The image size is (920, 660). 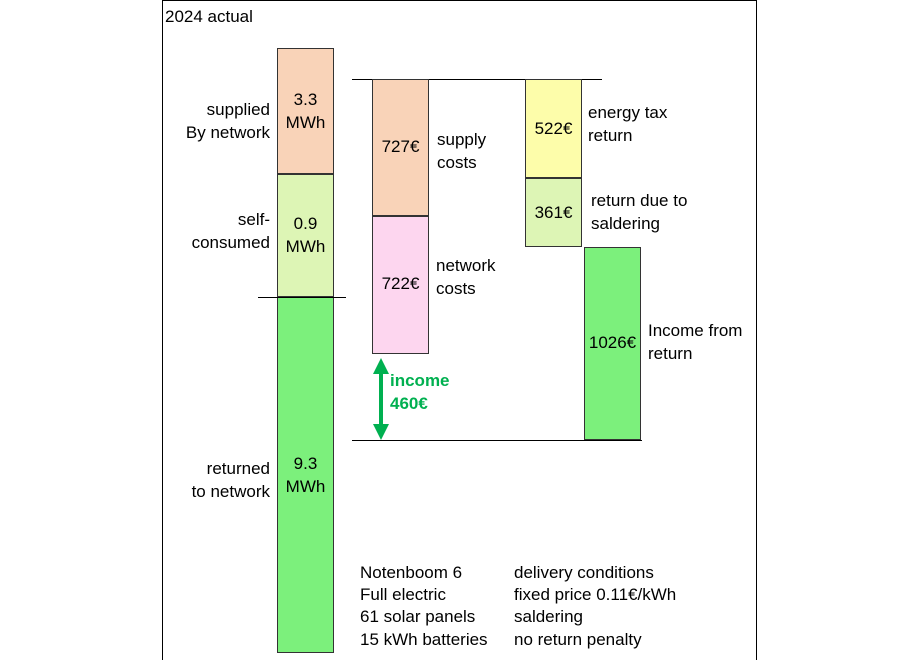 What do you see at coordinates (209, 16) in the screenshot?
I see `diagram-title: 2024 actual` at bounding box center [209, 16].